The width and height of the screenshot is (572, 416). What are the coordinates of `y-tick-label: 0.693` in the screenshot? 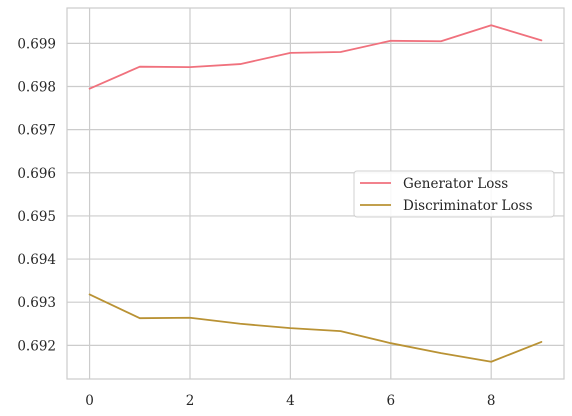 It's located at (36, 303).